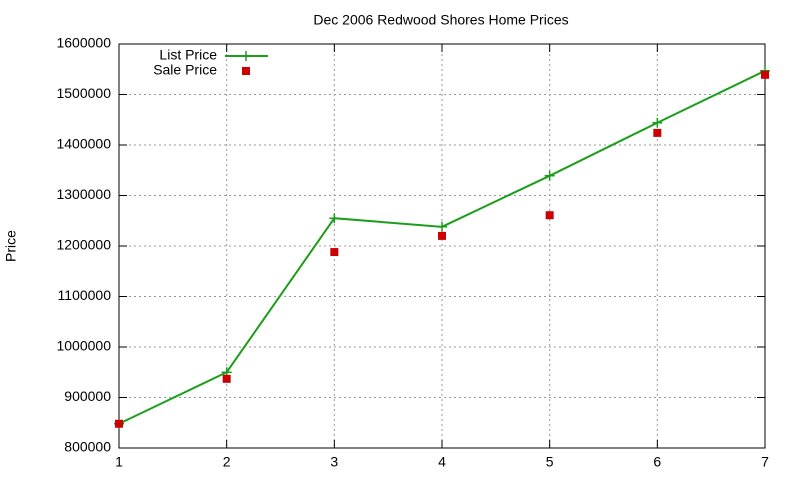 Image resolution: width=800 pixels, height=480 pixels. Describe the element at coordinates (442, 462) in the screenshot. I see `x-tick-label: 4` at that location.